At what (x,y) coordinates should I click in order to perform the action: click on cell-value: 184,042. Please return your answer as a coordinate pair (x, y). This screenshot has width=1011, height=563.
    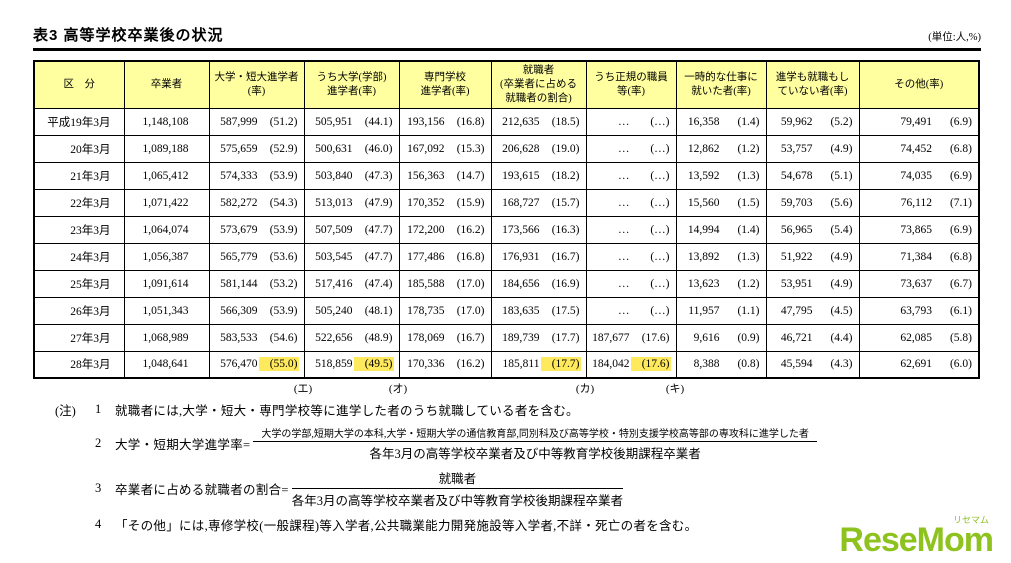
    Looking at the image, I should click on (611, 364).